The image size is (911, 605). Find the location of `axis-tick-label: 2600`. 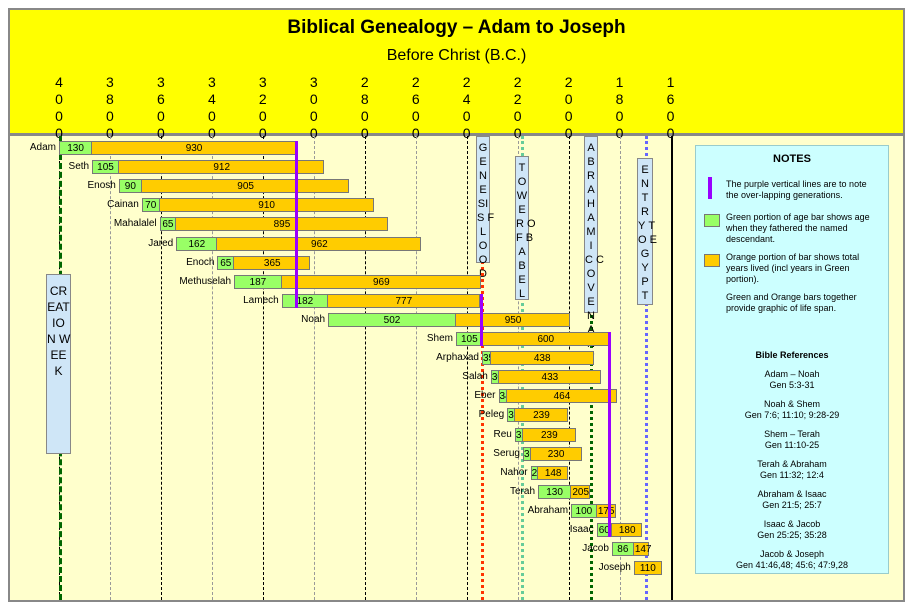

axis-tick-label: 2600 is located at coordinates (415, 107).